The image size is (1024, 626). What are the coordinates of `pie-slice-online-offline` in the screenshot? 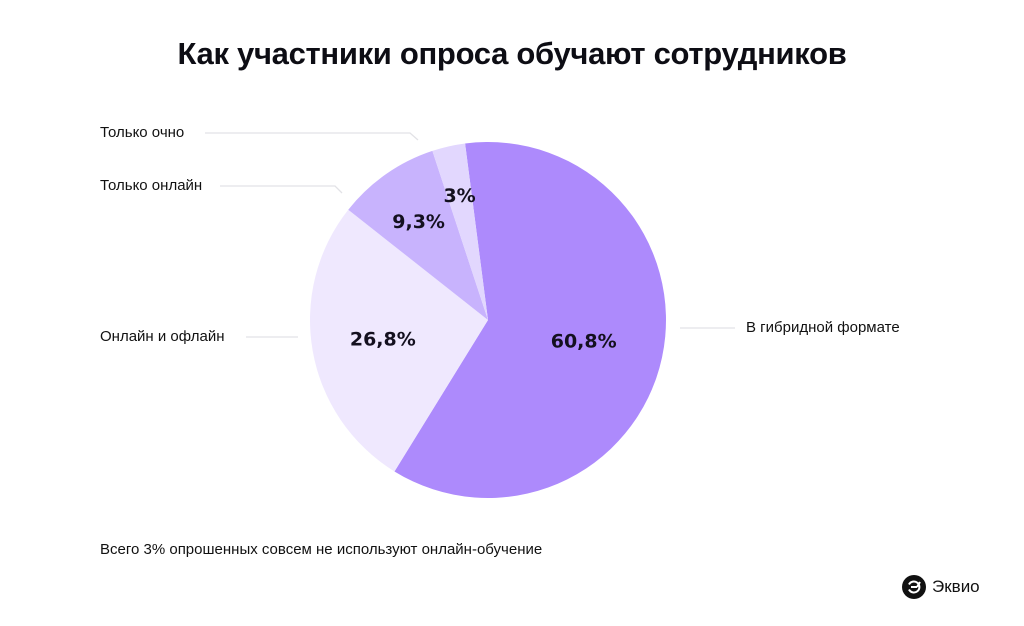 It's located at (399, 340).